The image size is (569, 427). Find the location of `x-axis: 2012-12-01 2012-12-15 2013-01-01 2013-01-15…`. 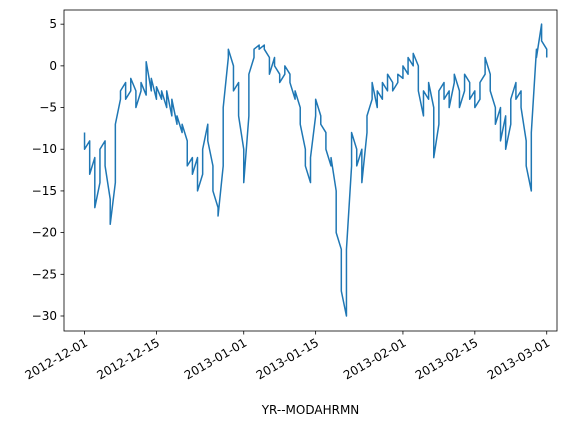

x-axis: 2012-12-01 2012-12-15 2013-01-01 2013-01-15… is located at coordinates (288, 356).